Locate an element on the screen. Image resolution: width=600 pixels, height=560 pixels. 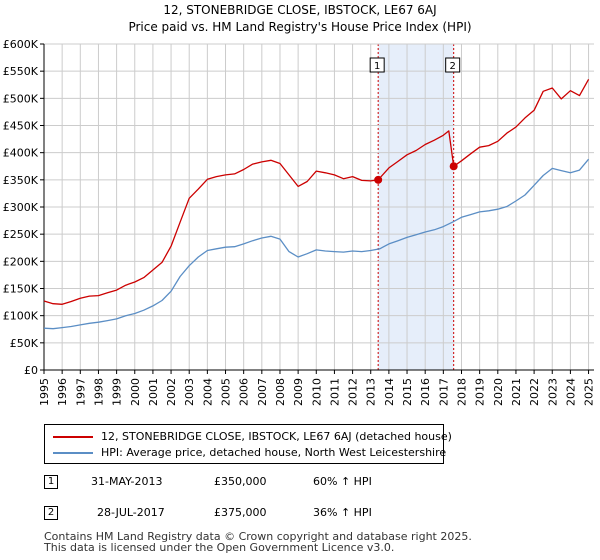
x-tick-label: 2016 is located at coordinates (425, 392).